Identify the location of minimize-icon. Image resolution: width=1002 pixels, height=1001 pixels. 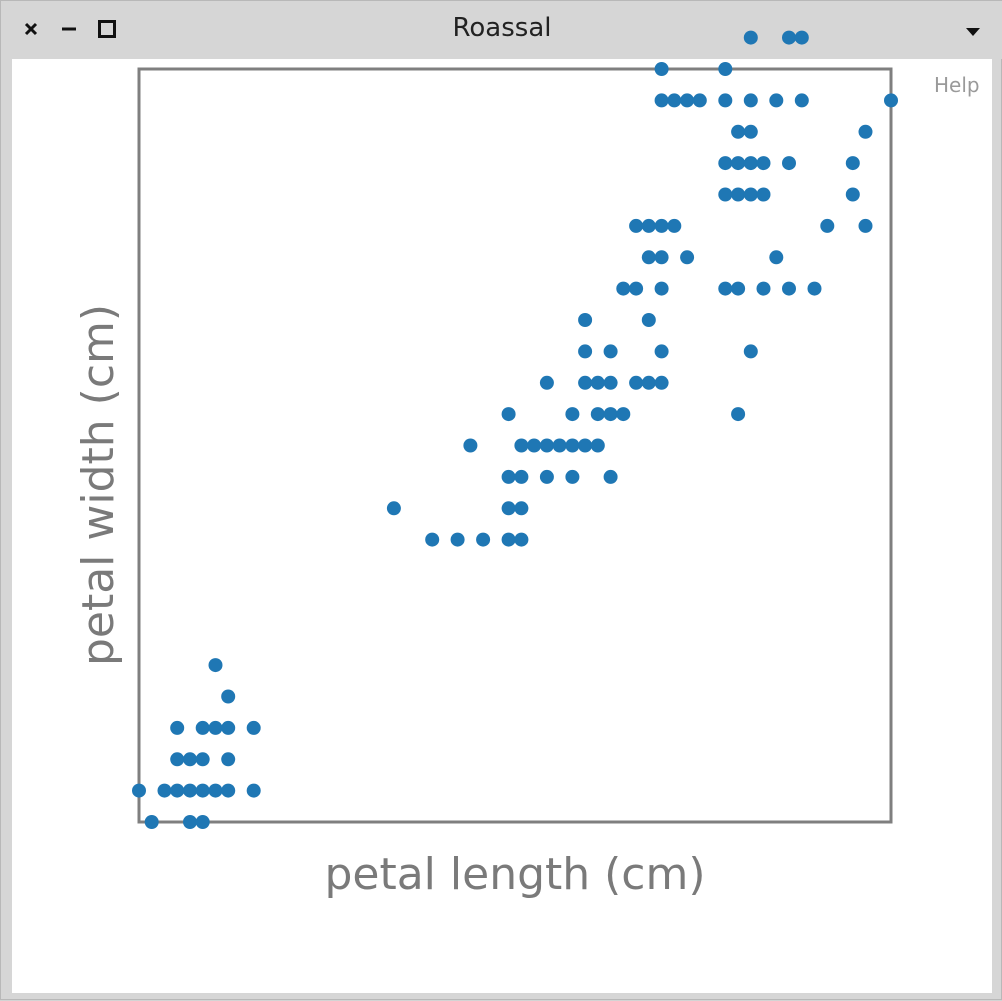
(69, 29).